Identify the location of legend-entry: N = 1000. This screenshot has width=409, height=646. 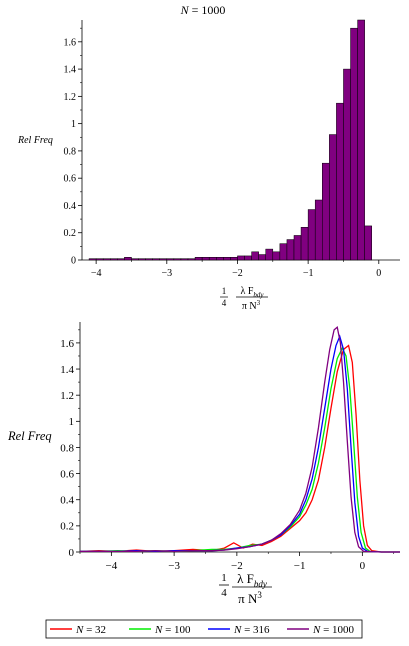
(333, 630).